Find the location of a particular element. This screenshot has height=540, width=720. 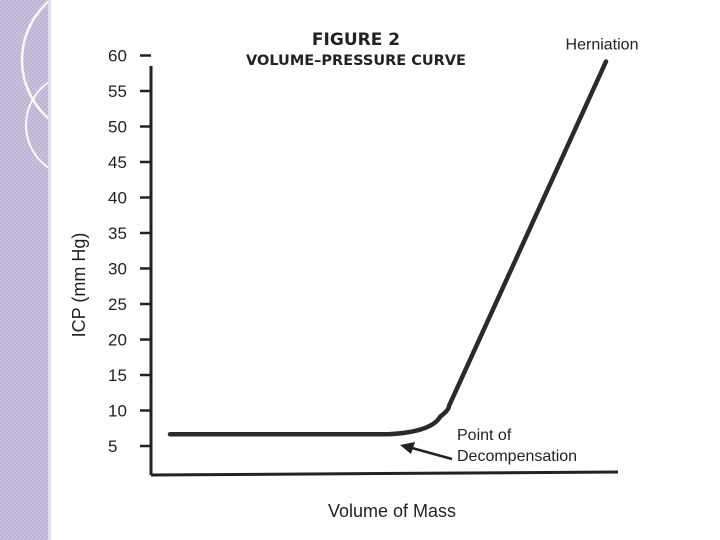

y-tick-label: 20 is located at coordinates (117, 340).